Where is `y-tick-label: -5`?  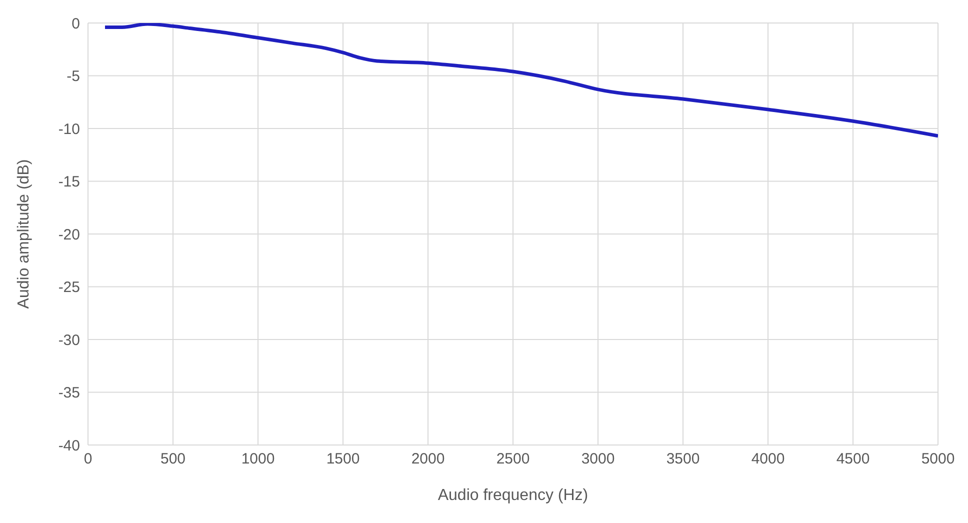
y-tick-label: -5 is located at coordinates (73, 77).